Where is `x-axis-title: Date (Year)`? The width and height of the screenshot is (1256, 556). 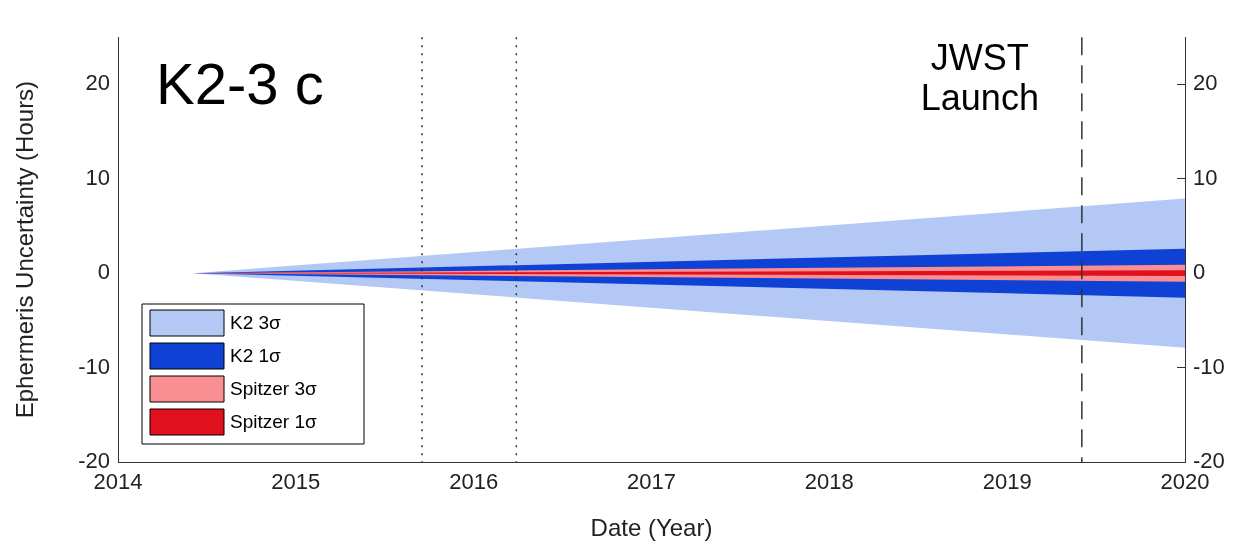 x-axis-title: Date (Year) is located at coordinates (651, 528).